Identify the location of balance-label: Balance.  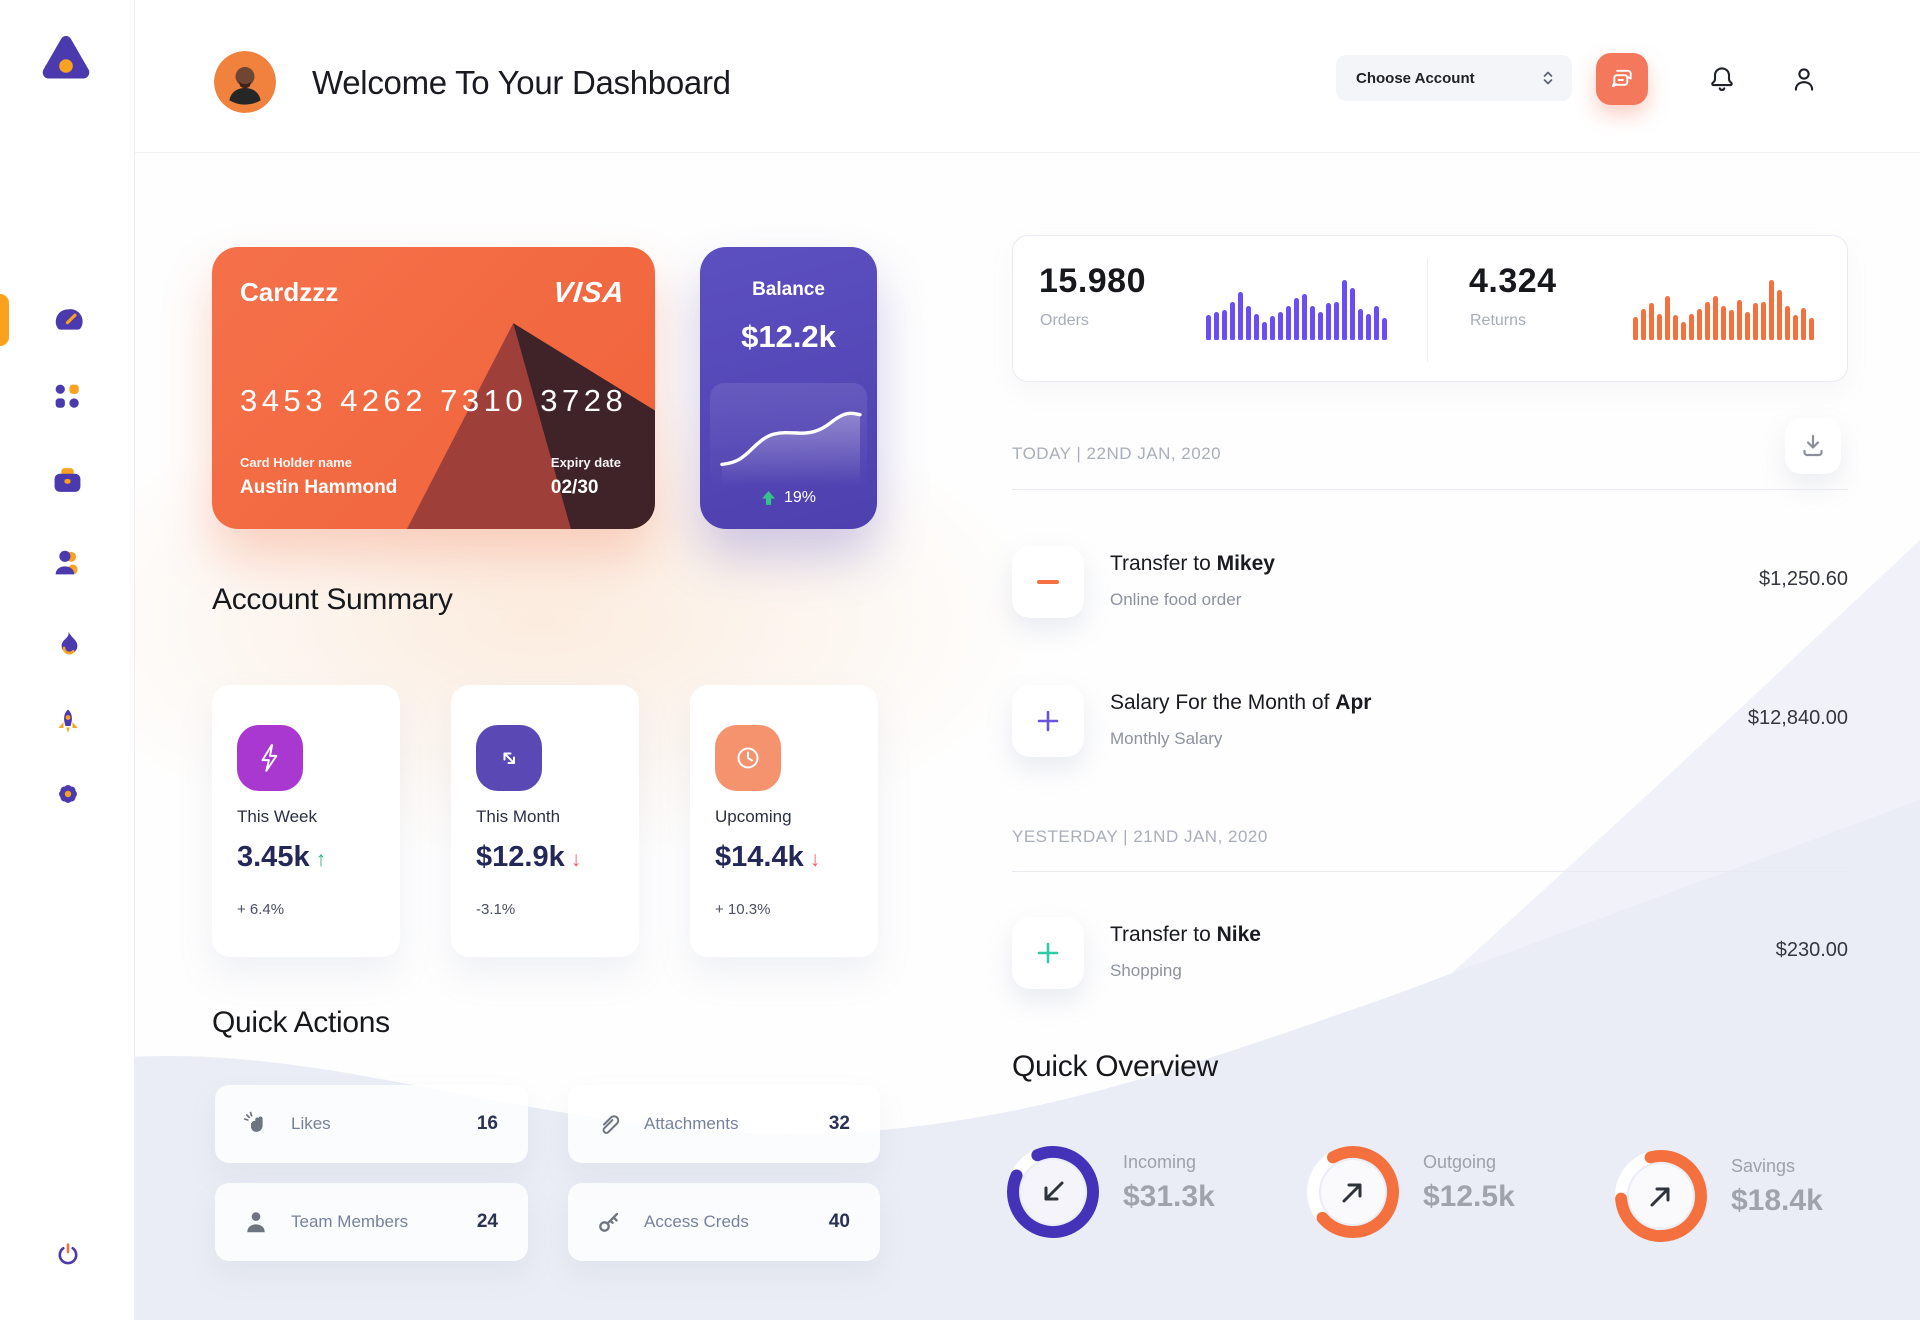
(788, 289).